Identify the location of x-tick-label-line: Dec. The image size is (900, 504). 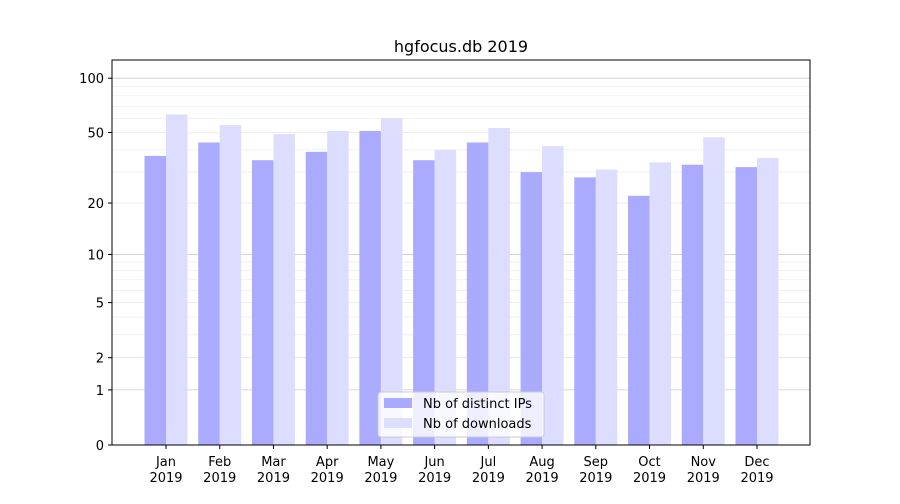
(756, 462).